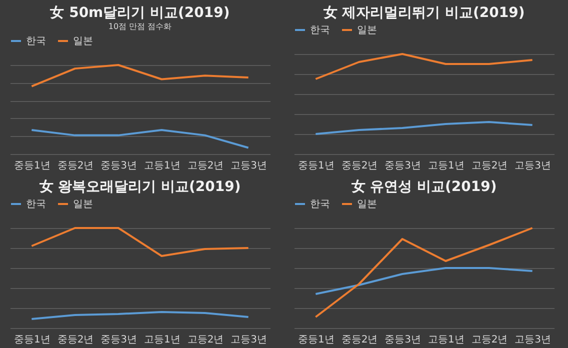 The image size is (568, 348). What do you see at coordinates (423, 13) in the screenshot?
I see `chart-title: 女 제자리멀리뛰기 비교(2019)` at bounding box center [423, 13].